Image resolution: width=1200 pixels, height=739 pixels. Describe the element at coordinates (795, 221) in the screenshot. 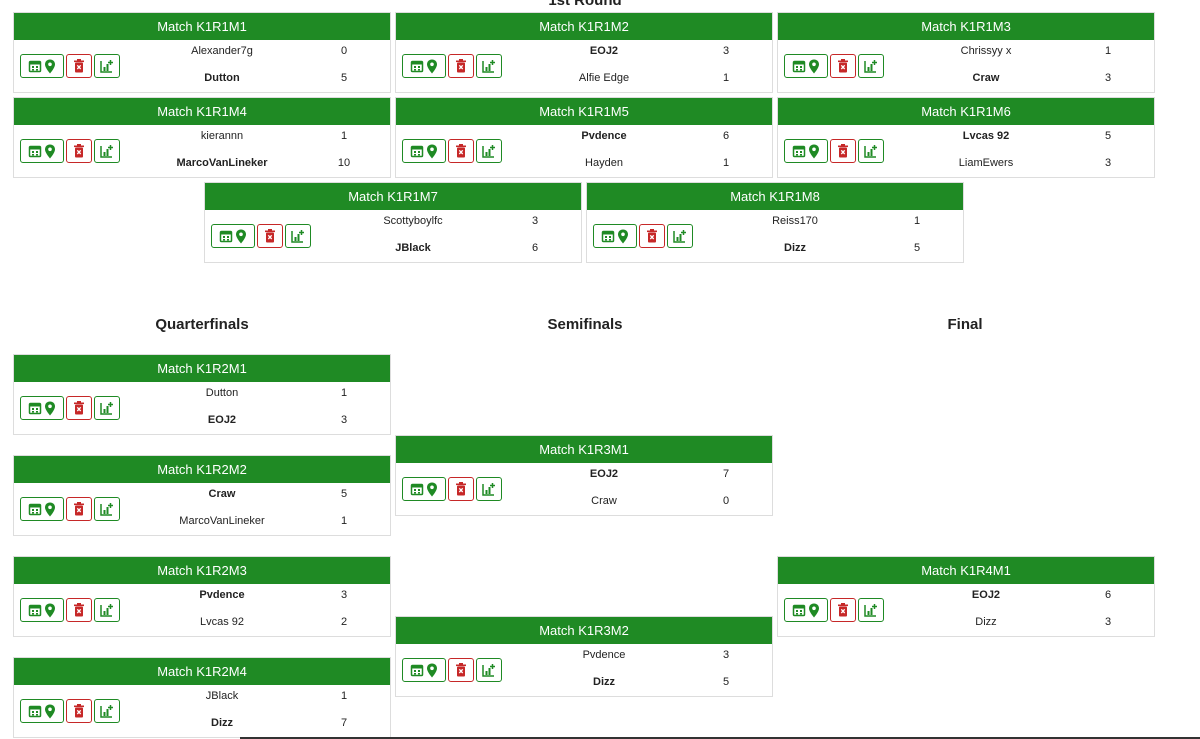

I see `player-name: Reiss170` at that location.